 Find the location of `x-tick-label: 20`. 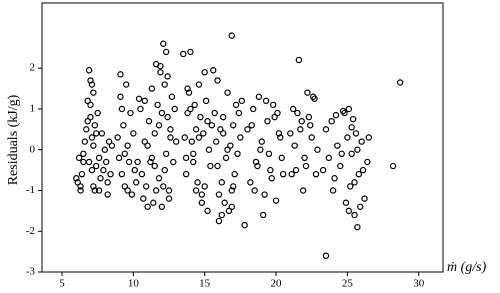

x-tick-label: 20 is located at coordinates (277, 284).